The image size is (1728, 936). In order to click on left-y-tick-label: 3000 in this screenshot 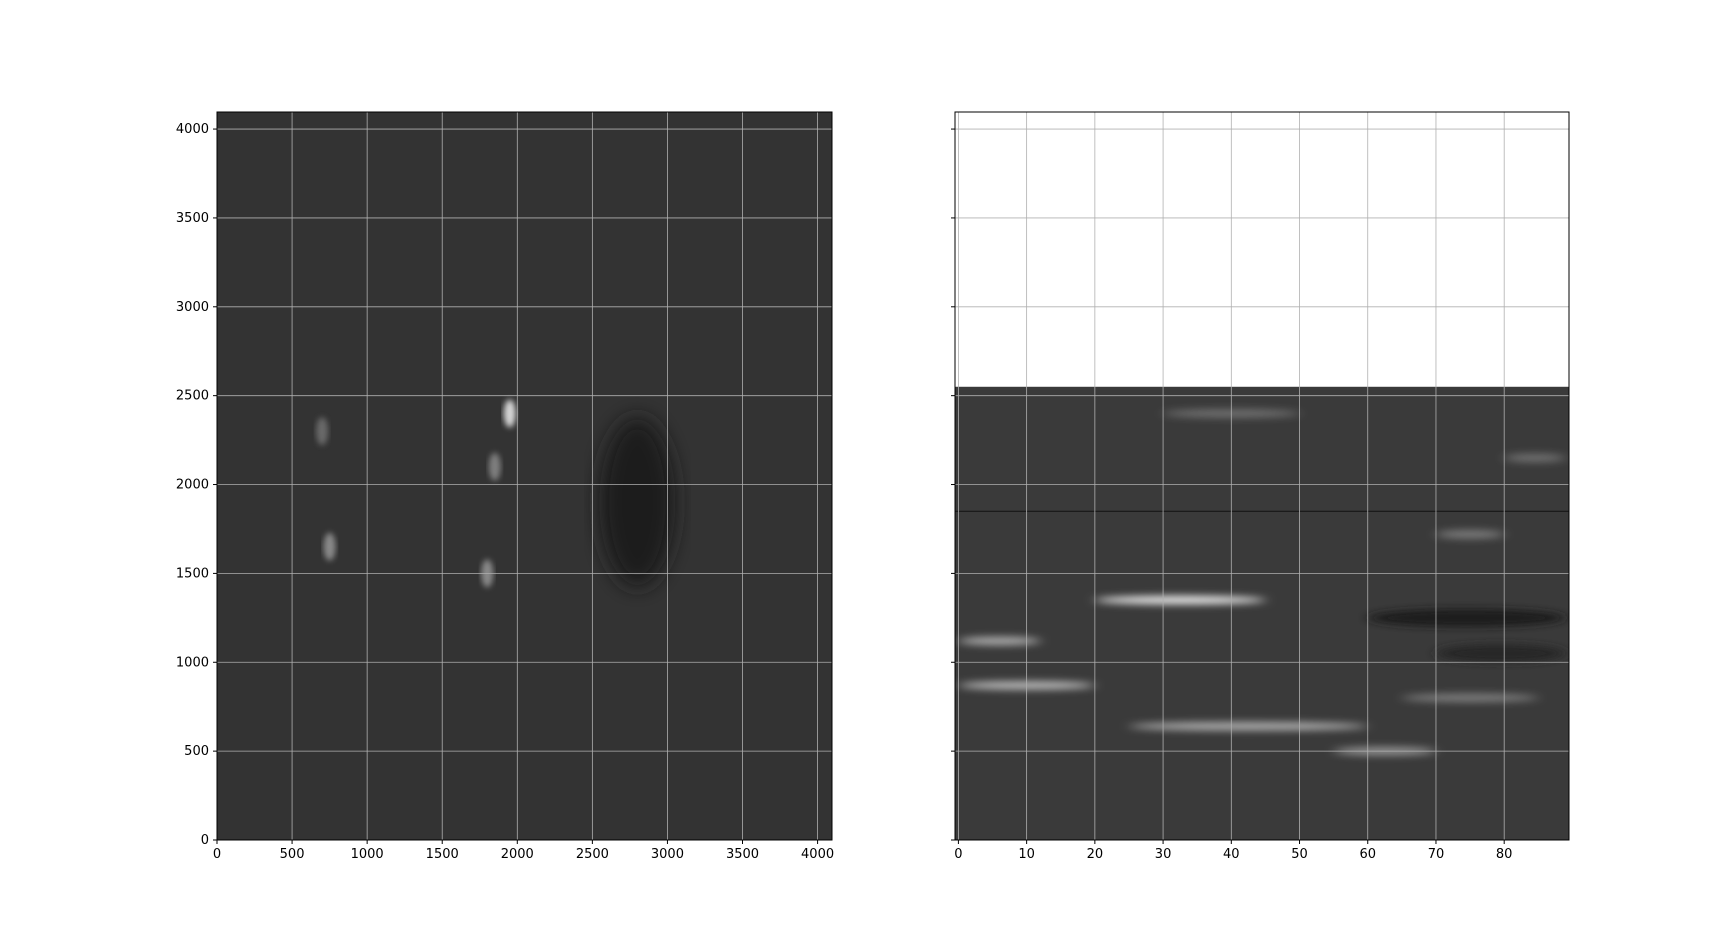, I will do `click(192, 307)`.